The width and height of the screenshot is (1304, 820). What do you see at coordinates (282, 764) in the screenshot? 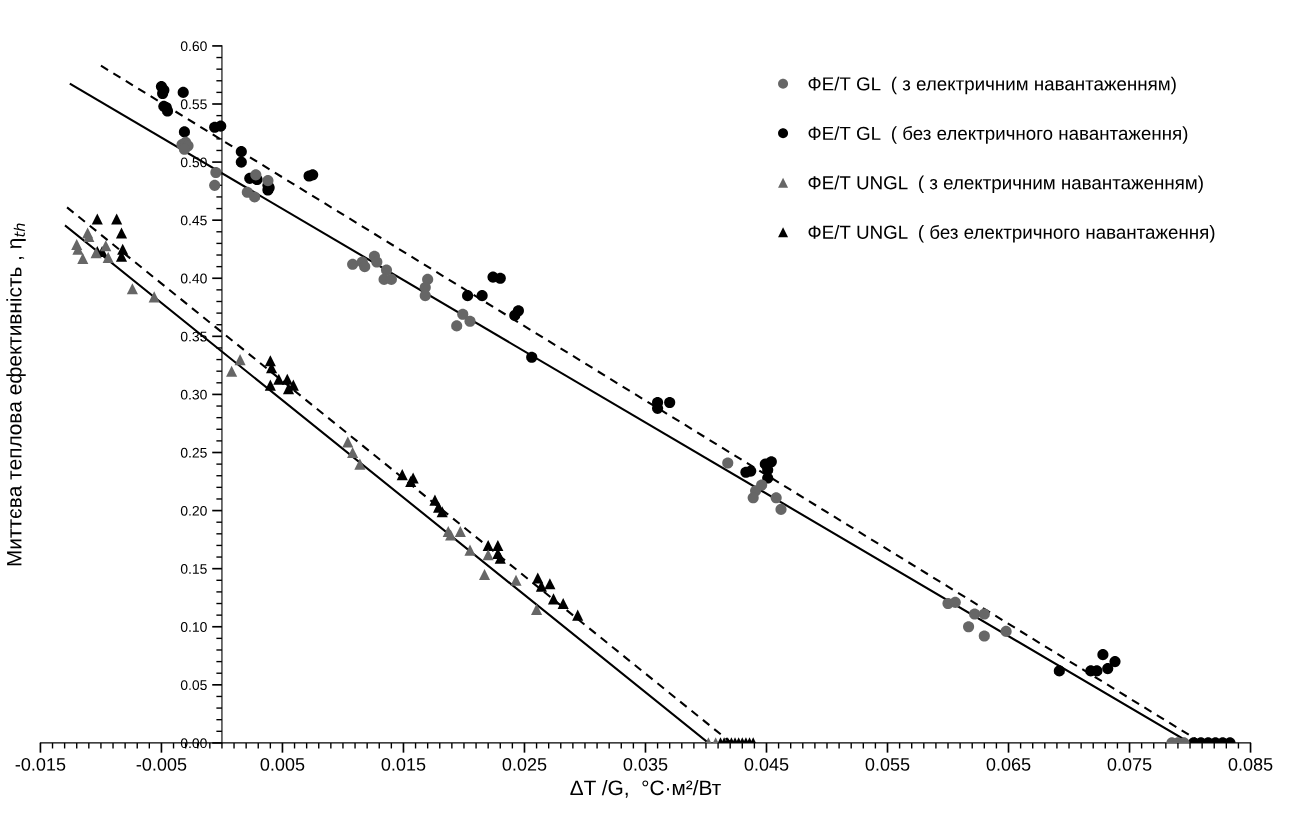
I see `x-tick-label: 0.005` at bounding box center [282, 764].